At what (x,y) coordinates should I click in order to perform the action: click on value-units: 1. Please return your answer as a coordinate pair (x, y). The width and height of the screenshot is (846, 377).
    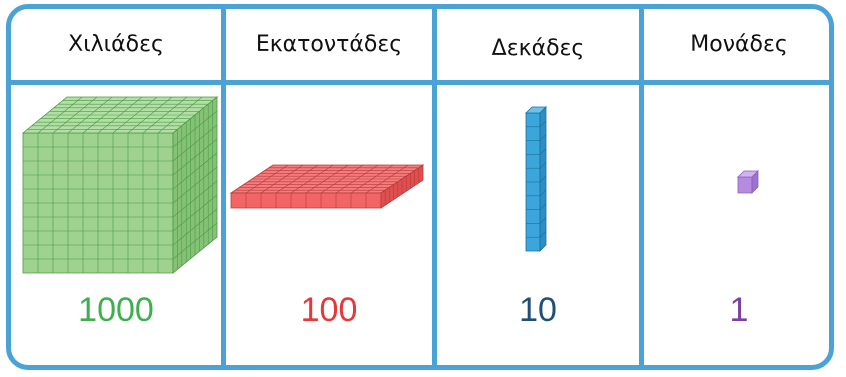
    Looking at the image, I should click on (739, 309).